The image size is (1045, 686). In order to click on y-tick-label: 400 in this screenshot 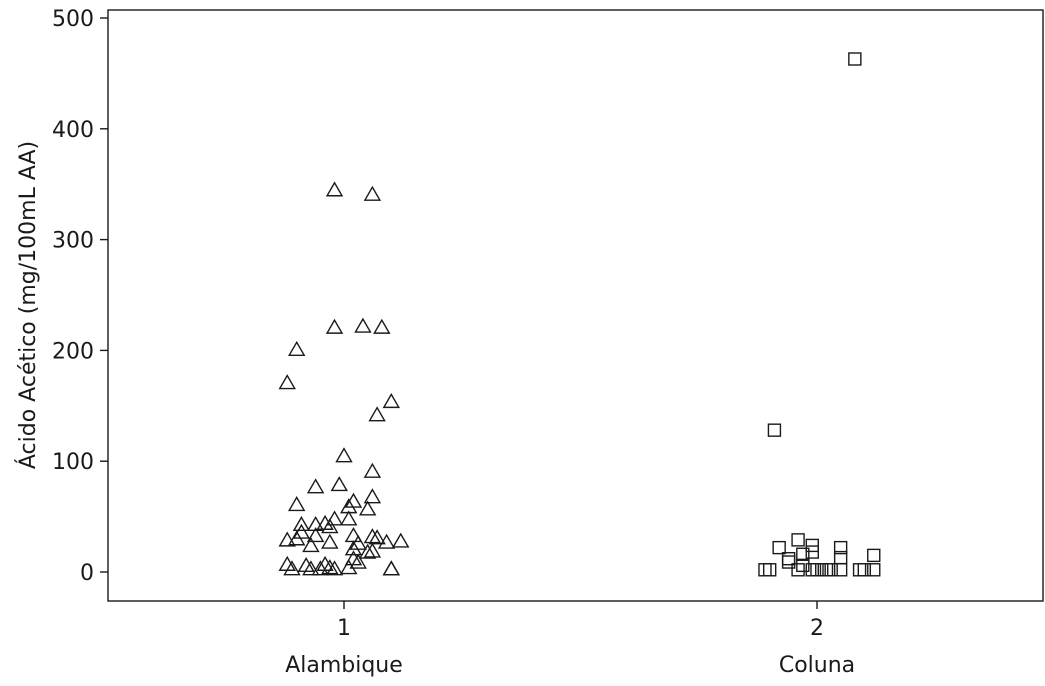, I will do `click(73, 130)`.